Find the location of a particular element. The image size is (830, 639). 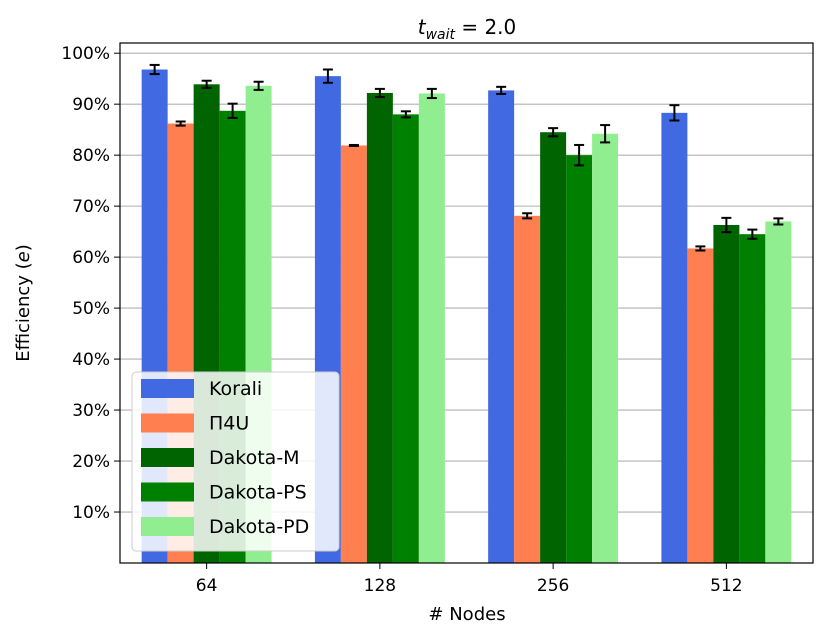

y-tick-label: 70% is located at coordinates (91, 207).